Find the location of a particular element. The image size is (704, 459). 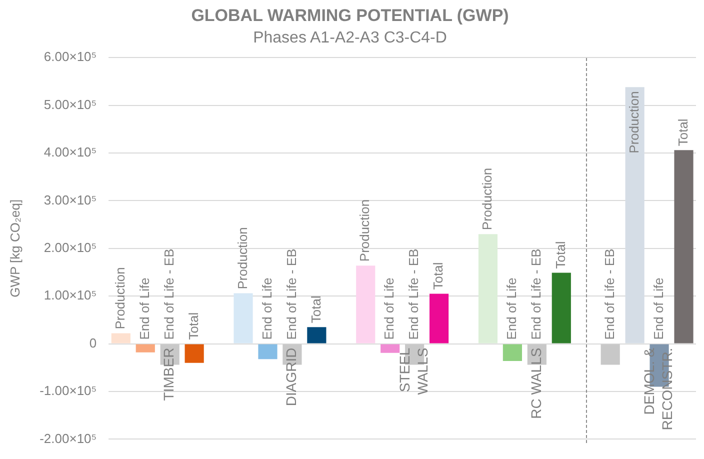

y-tick-label: 4.00×10⁵ is located at coordinates (70, 152).